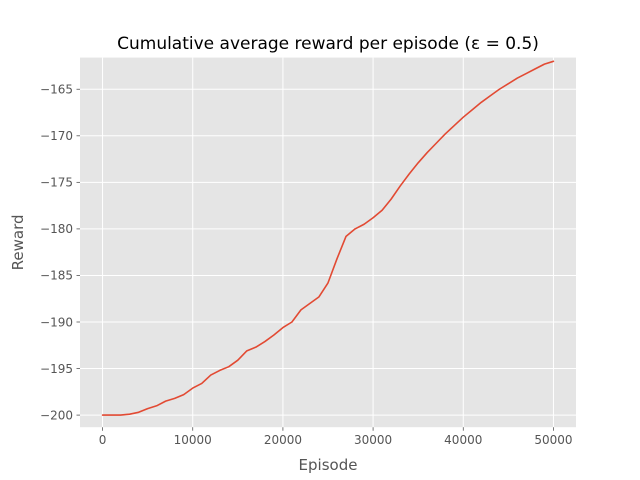 The image size is (640, 480). I want to click on x-tick-label: 10000, so click(193, 440).